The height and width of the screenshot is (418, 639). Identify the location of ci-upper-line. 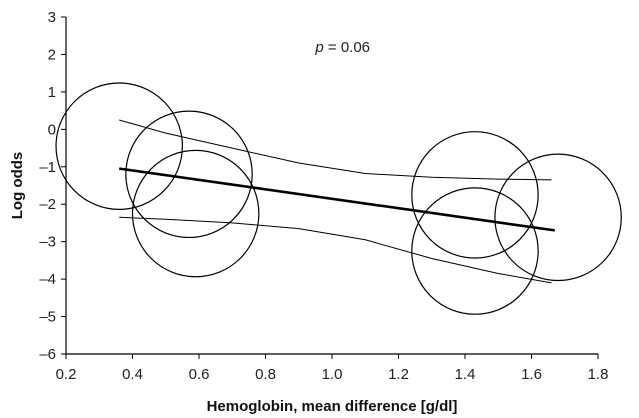
(335, 150).